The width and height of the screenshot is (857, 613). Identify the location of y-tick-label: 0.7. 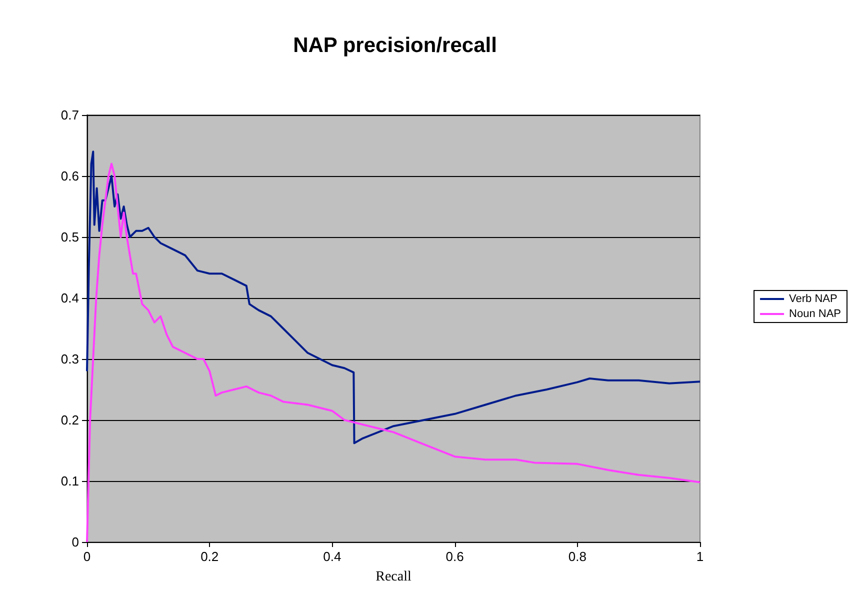
(69, 115).